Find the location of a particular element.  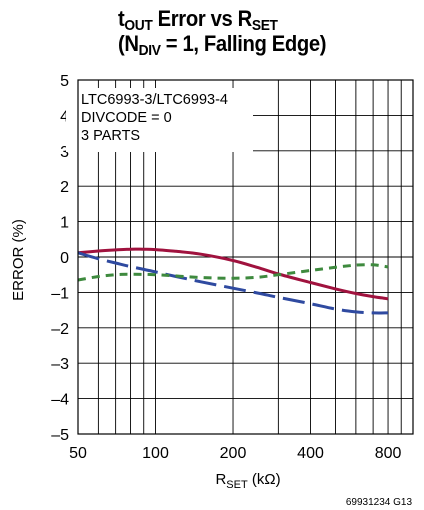

series-lines is located at coordinates (233, 281).